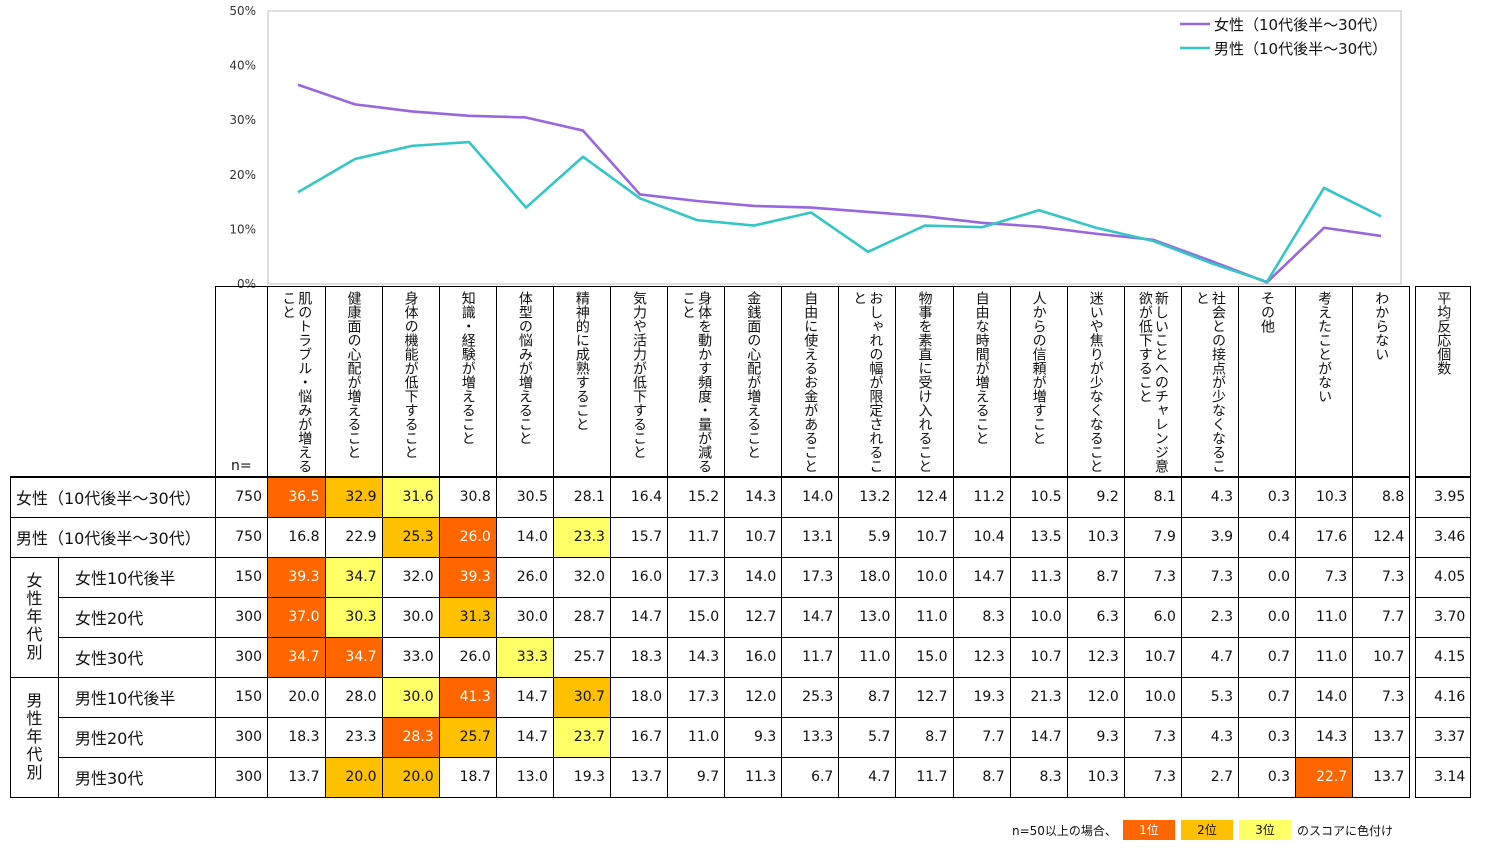 The width and height of the screenshot is (1485, 850). Describe the element at coordinates (353, 697) in the screenshot. I see `table-cell: 28.0` at that location.